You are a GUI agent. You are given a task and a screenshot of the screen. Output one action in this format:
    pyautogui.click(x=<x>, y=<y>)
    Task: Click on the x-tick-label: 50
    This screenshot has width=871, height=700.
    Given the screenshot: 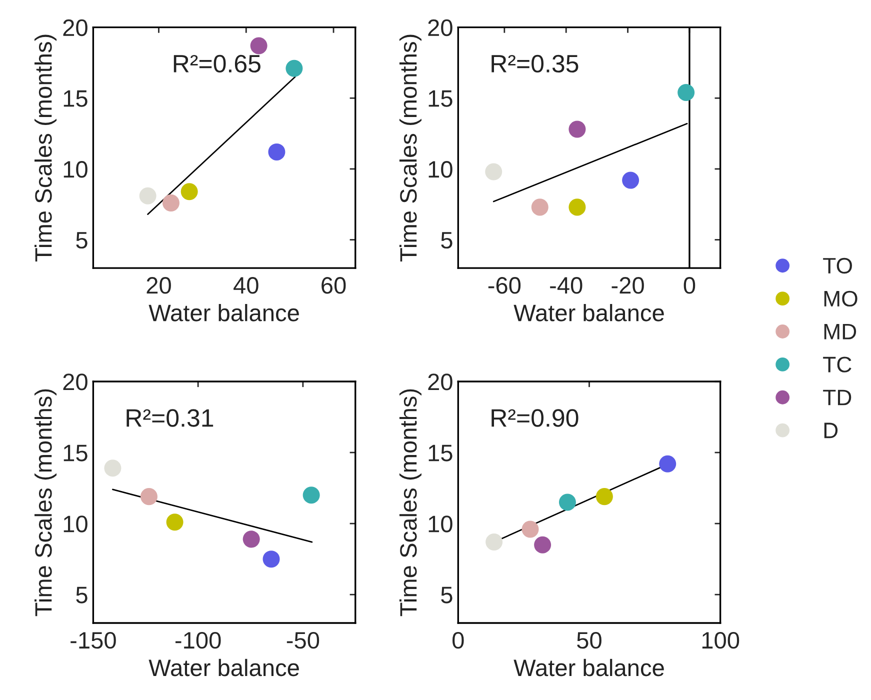 What is the action you would take?
    pyautogui.click(x=589, y=640)
    